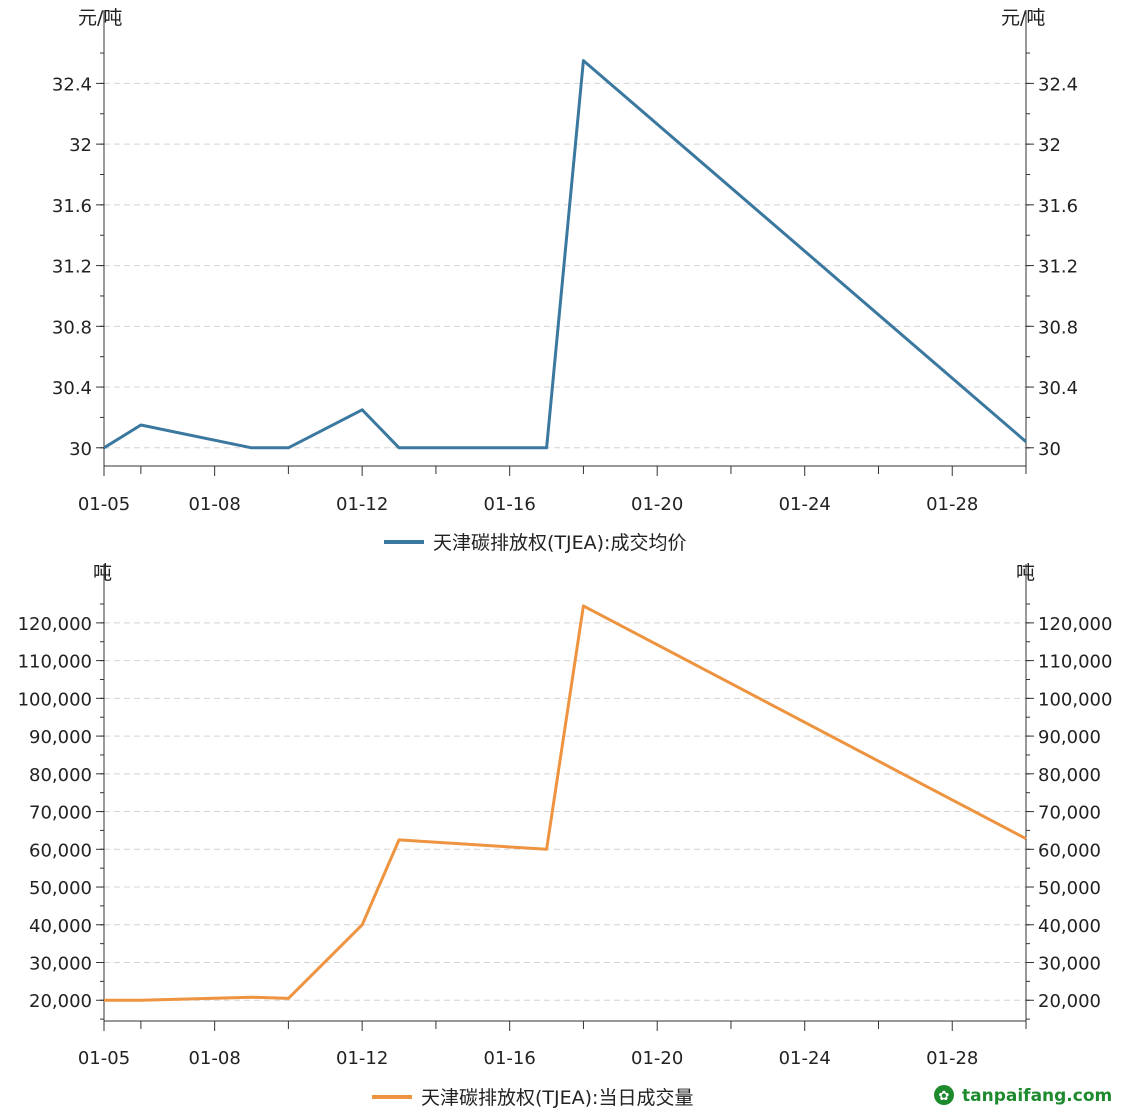 Image resolution: width=1132 pixels, height=1114 pixels. What do you see at coordinates (1049, 449) in the screenshot?
I see `y-tick-label-right: 30` at bounding box center [1049, 449].